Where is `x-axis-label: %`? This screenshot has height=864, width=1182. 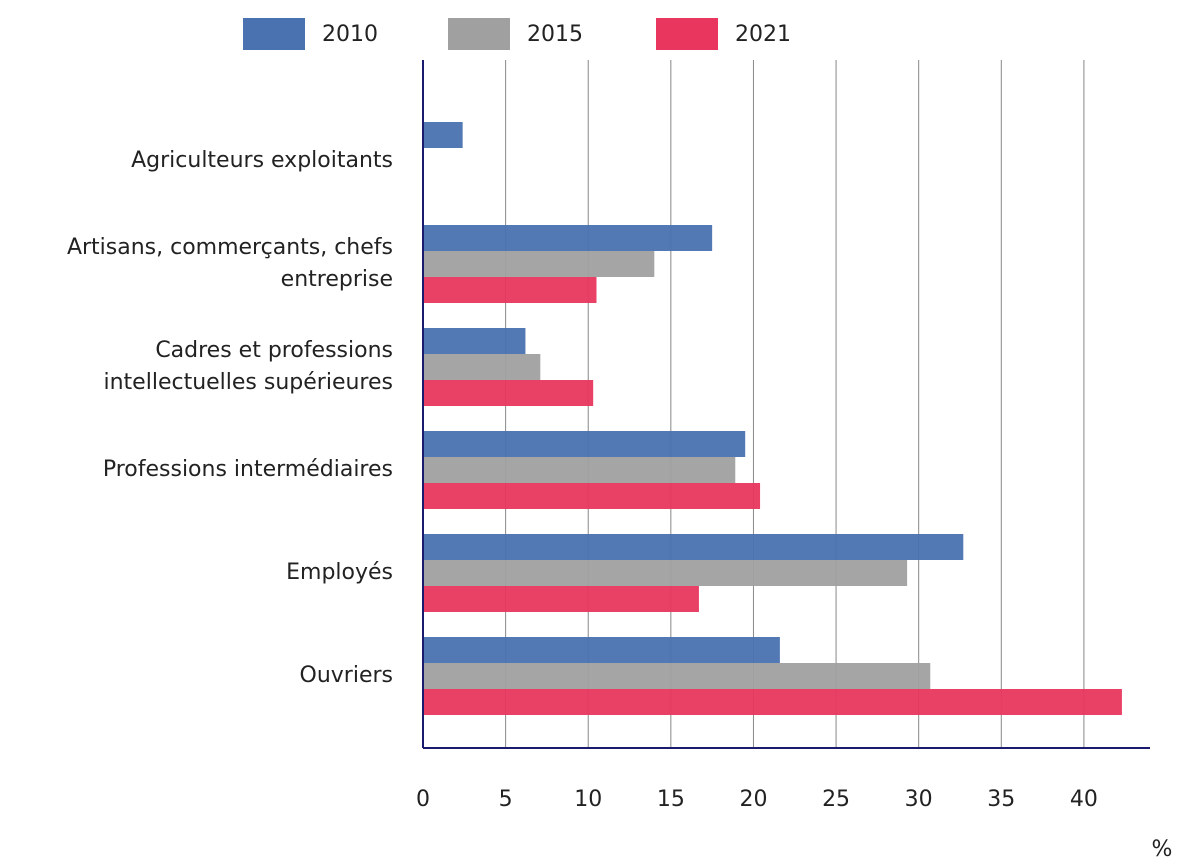
x-axis-label: % is located at coordinates (1162, 849).